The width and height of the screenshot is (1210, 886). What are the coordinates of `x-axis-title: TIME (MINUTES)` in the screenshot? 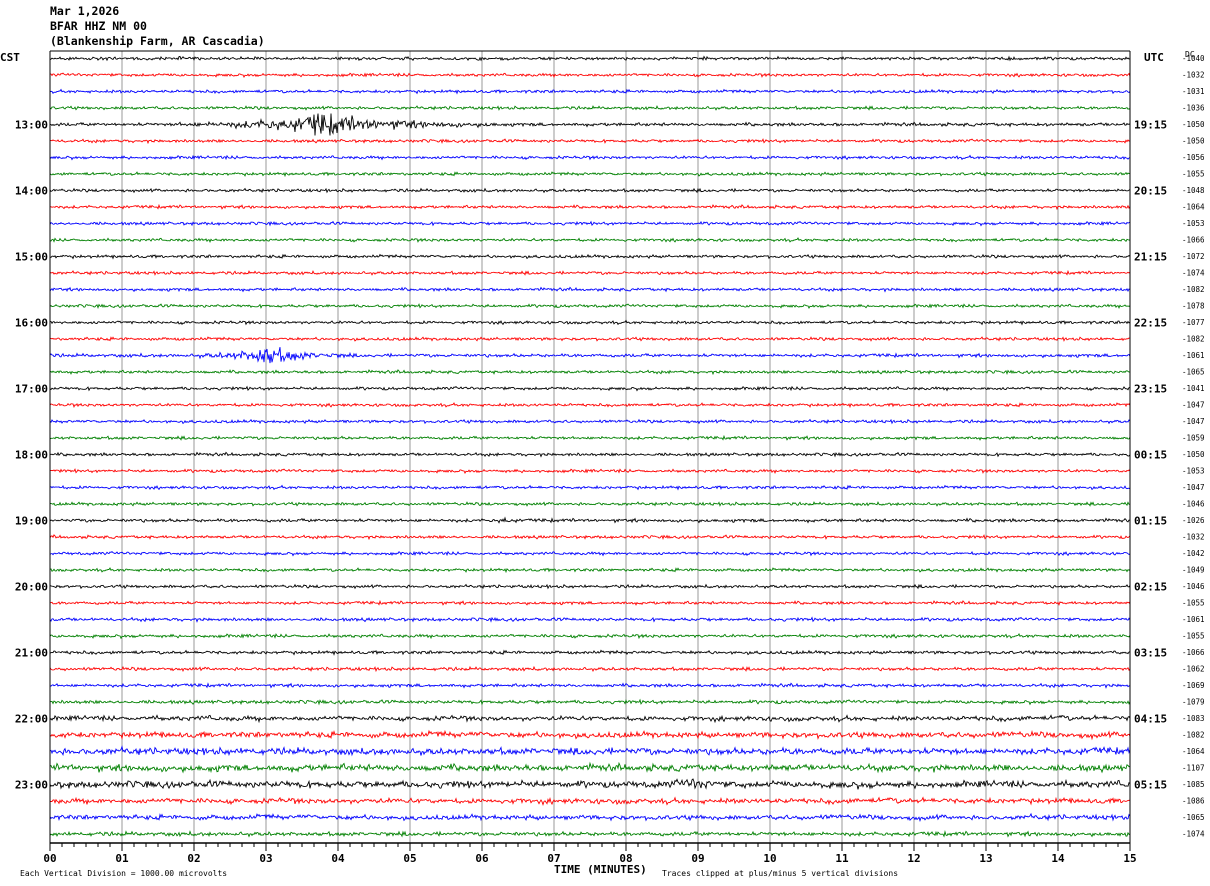 It's located at (600, 869).